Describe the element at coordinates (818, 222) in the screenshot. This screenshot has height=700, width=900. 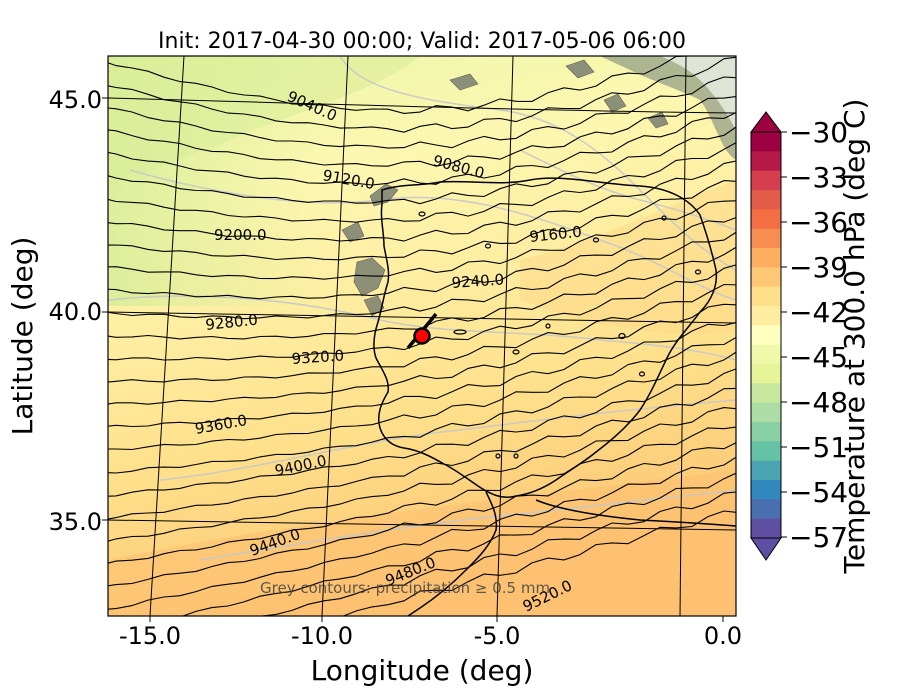
I see `colorbar-tick-label: −36` at that location.